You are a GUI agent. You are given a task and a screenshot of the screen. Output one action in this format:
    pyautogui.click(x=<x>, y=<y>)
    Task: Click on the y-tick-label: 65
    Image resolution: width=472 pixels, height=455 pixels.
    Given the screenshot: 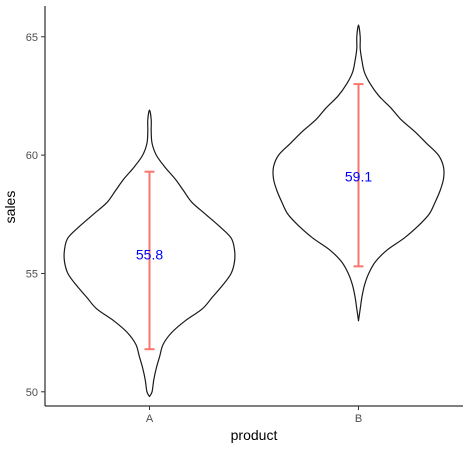 What is the action you would take?
    pyautogui.click(x=32, y=38)
    